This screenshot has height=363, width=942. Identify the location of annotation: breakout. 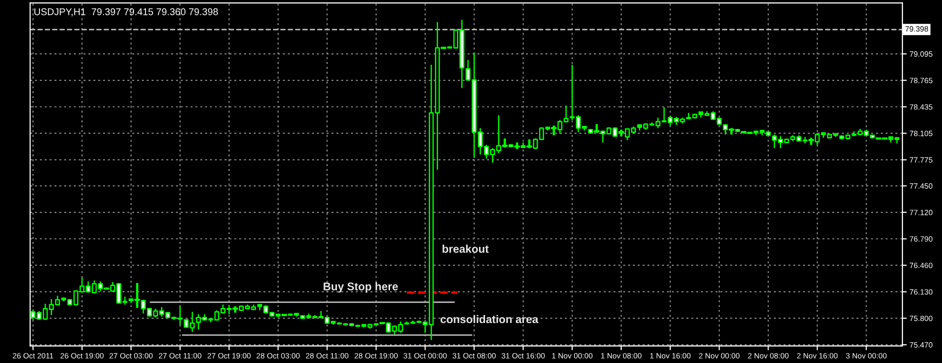
(465, 248).